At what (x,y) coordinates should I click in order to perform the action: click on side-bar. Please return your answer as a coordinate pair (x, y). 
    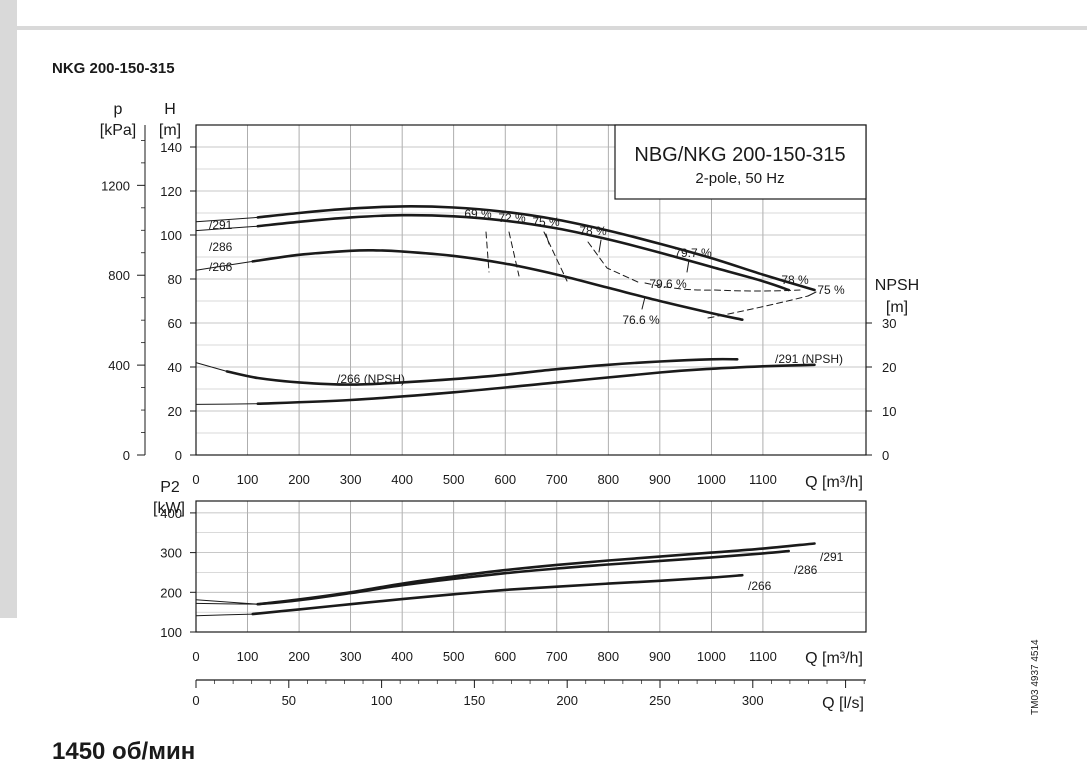
    Looking at the image, I should click on (8, 309).